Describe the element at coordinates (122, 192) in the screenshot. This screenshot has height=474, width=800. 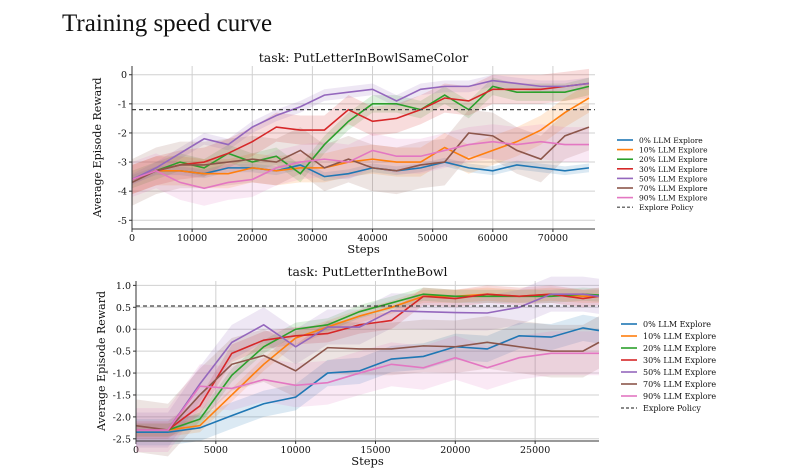
I see `y-tick-label: -4` at that location.